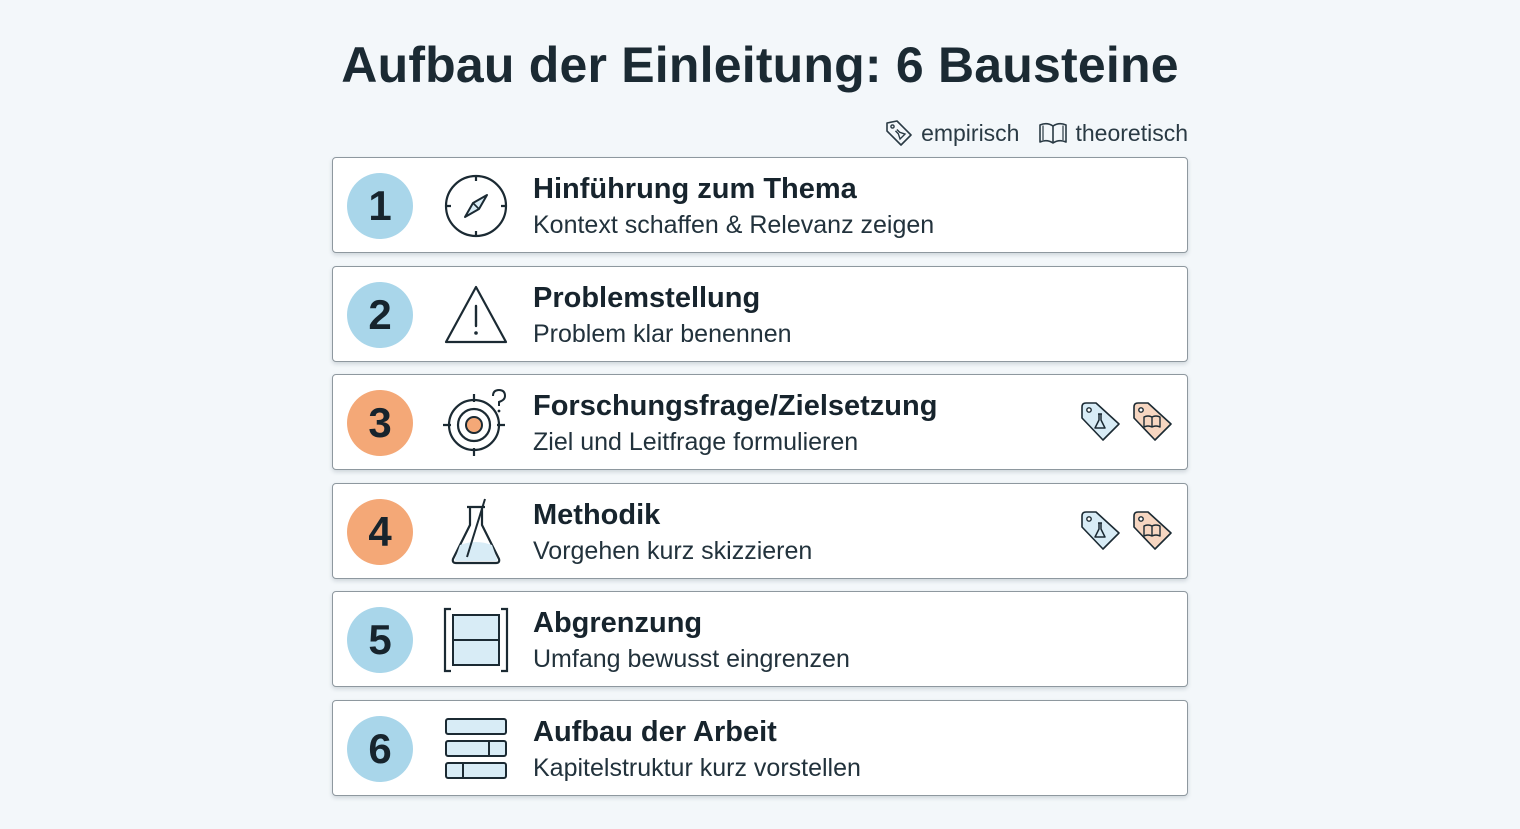 This screenshot has height=829, width=1520. Describe the element at coordinates (696, 442) in the screenshot. I see `step-subtitle: Ziel und Leitfrage formulieren` at that location.